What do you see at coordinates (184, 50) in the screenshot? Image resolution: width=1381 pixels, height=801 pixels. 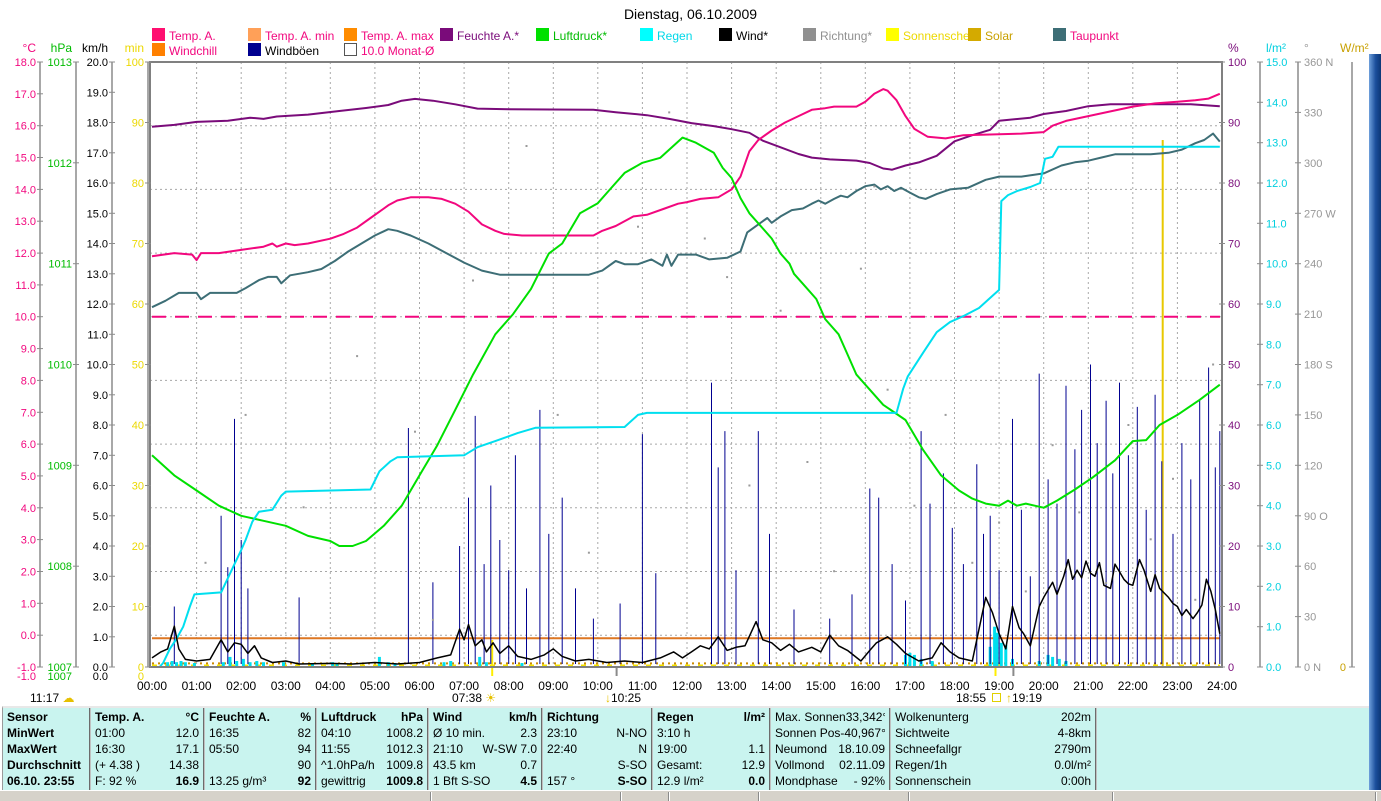 I see `legend-item-windchill: Windchill` at bounding box center [184, 50].